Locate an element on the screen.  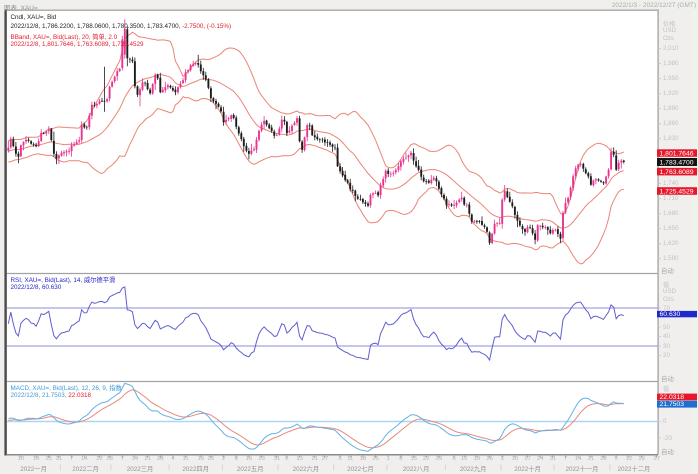
svg-text: 21.7503 is located at coordinates (672, 404).